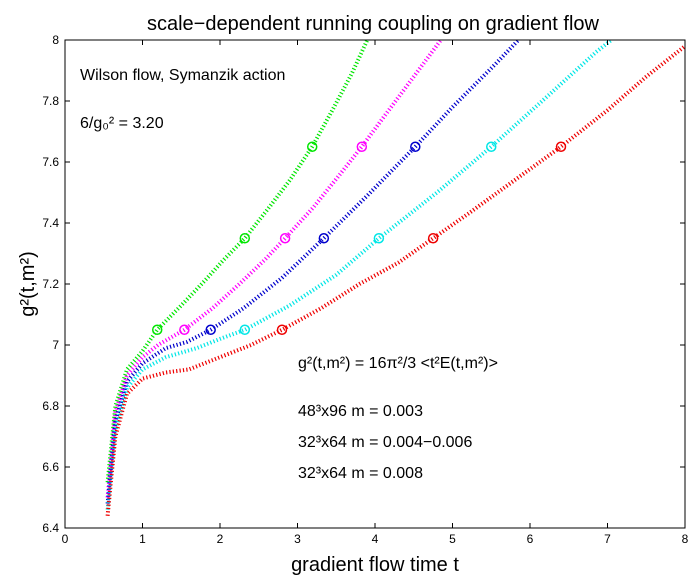 Image resolution: width=695 pixels, height=578 pixels. Describe the element at coordinates (360, 473) in the screenshot. I see `legend-ensemble-3: 32³x64 m = 0.008` at that location.